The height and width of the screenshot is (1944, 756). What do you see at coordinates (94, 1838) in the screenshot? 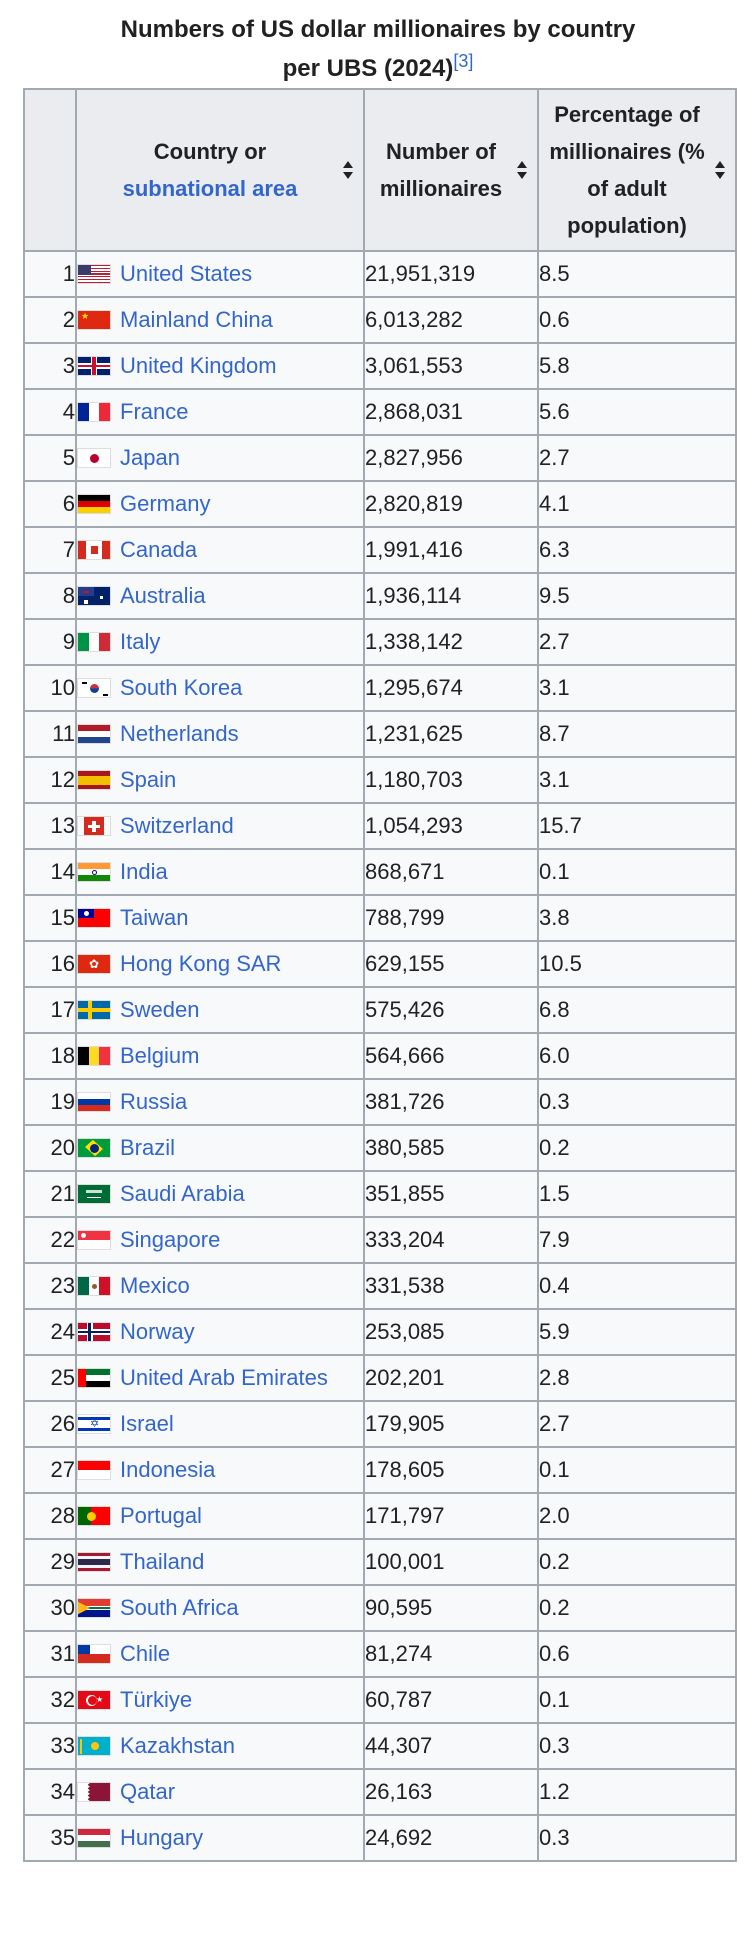
I see `flag-icon-hu` at bounding box center [94, 1838].